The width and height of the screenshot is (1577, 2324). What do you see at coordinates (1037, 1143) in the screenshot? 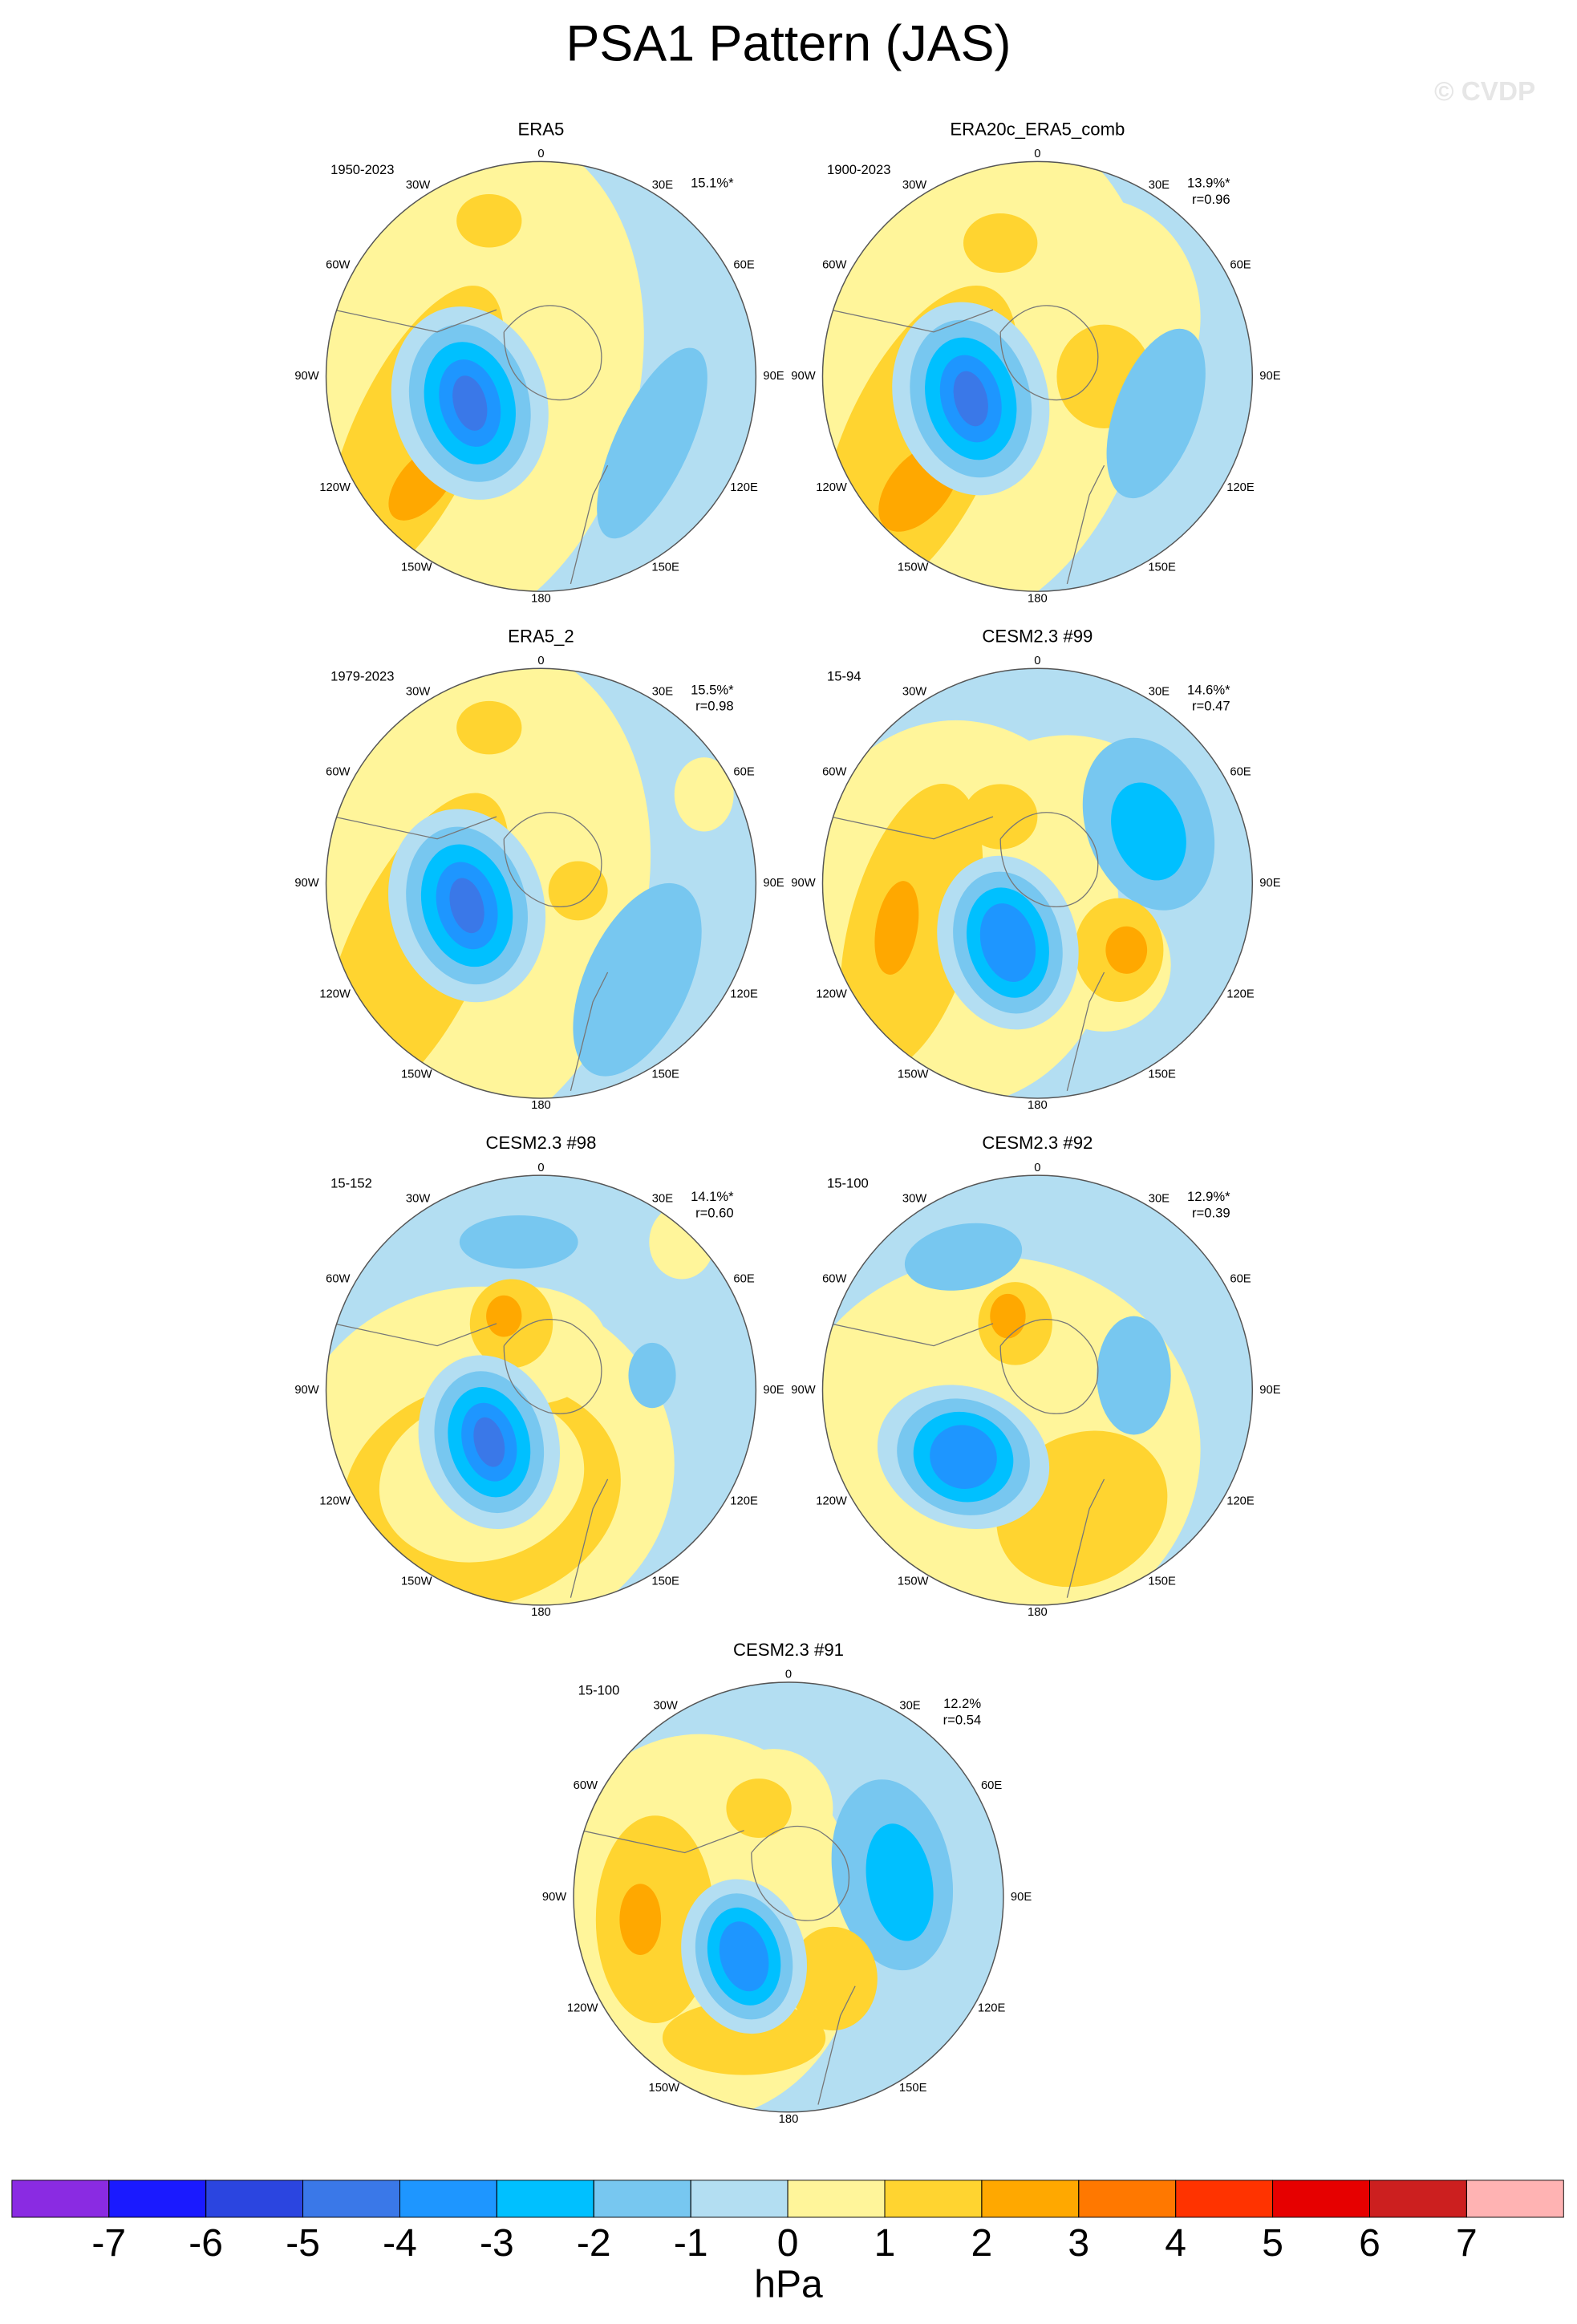
I see `panel-title: CESM2.3 #92` at bounding box center [1037, 1143].